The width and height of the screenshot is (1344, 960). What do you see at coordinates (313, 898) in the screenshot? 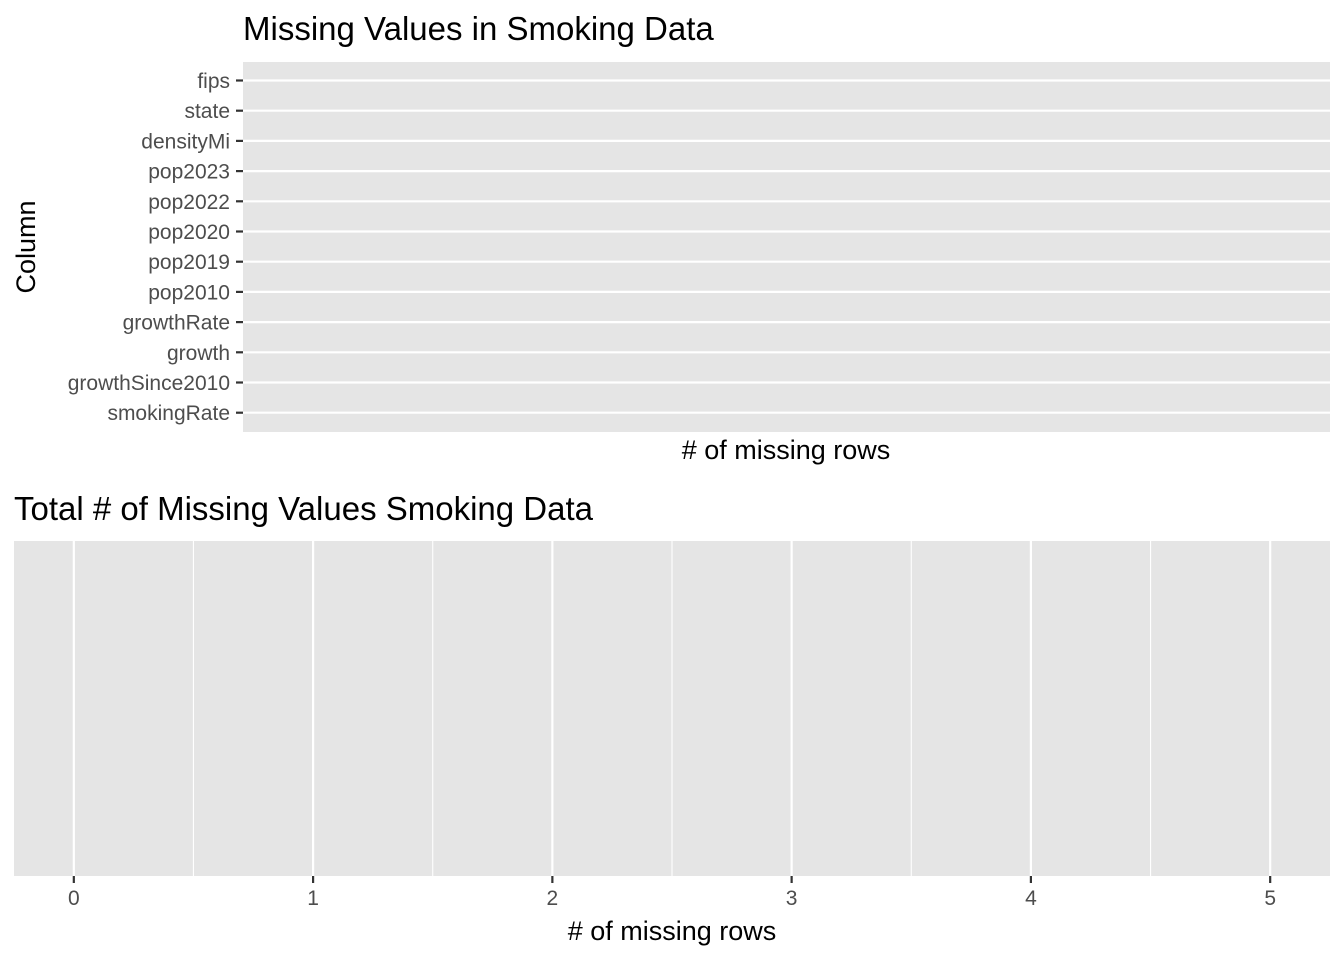
I see `chart2-x-tick-label: 1` at bounding box center [313, 898].